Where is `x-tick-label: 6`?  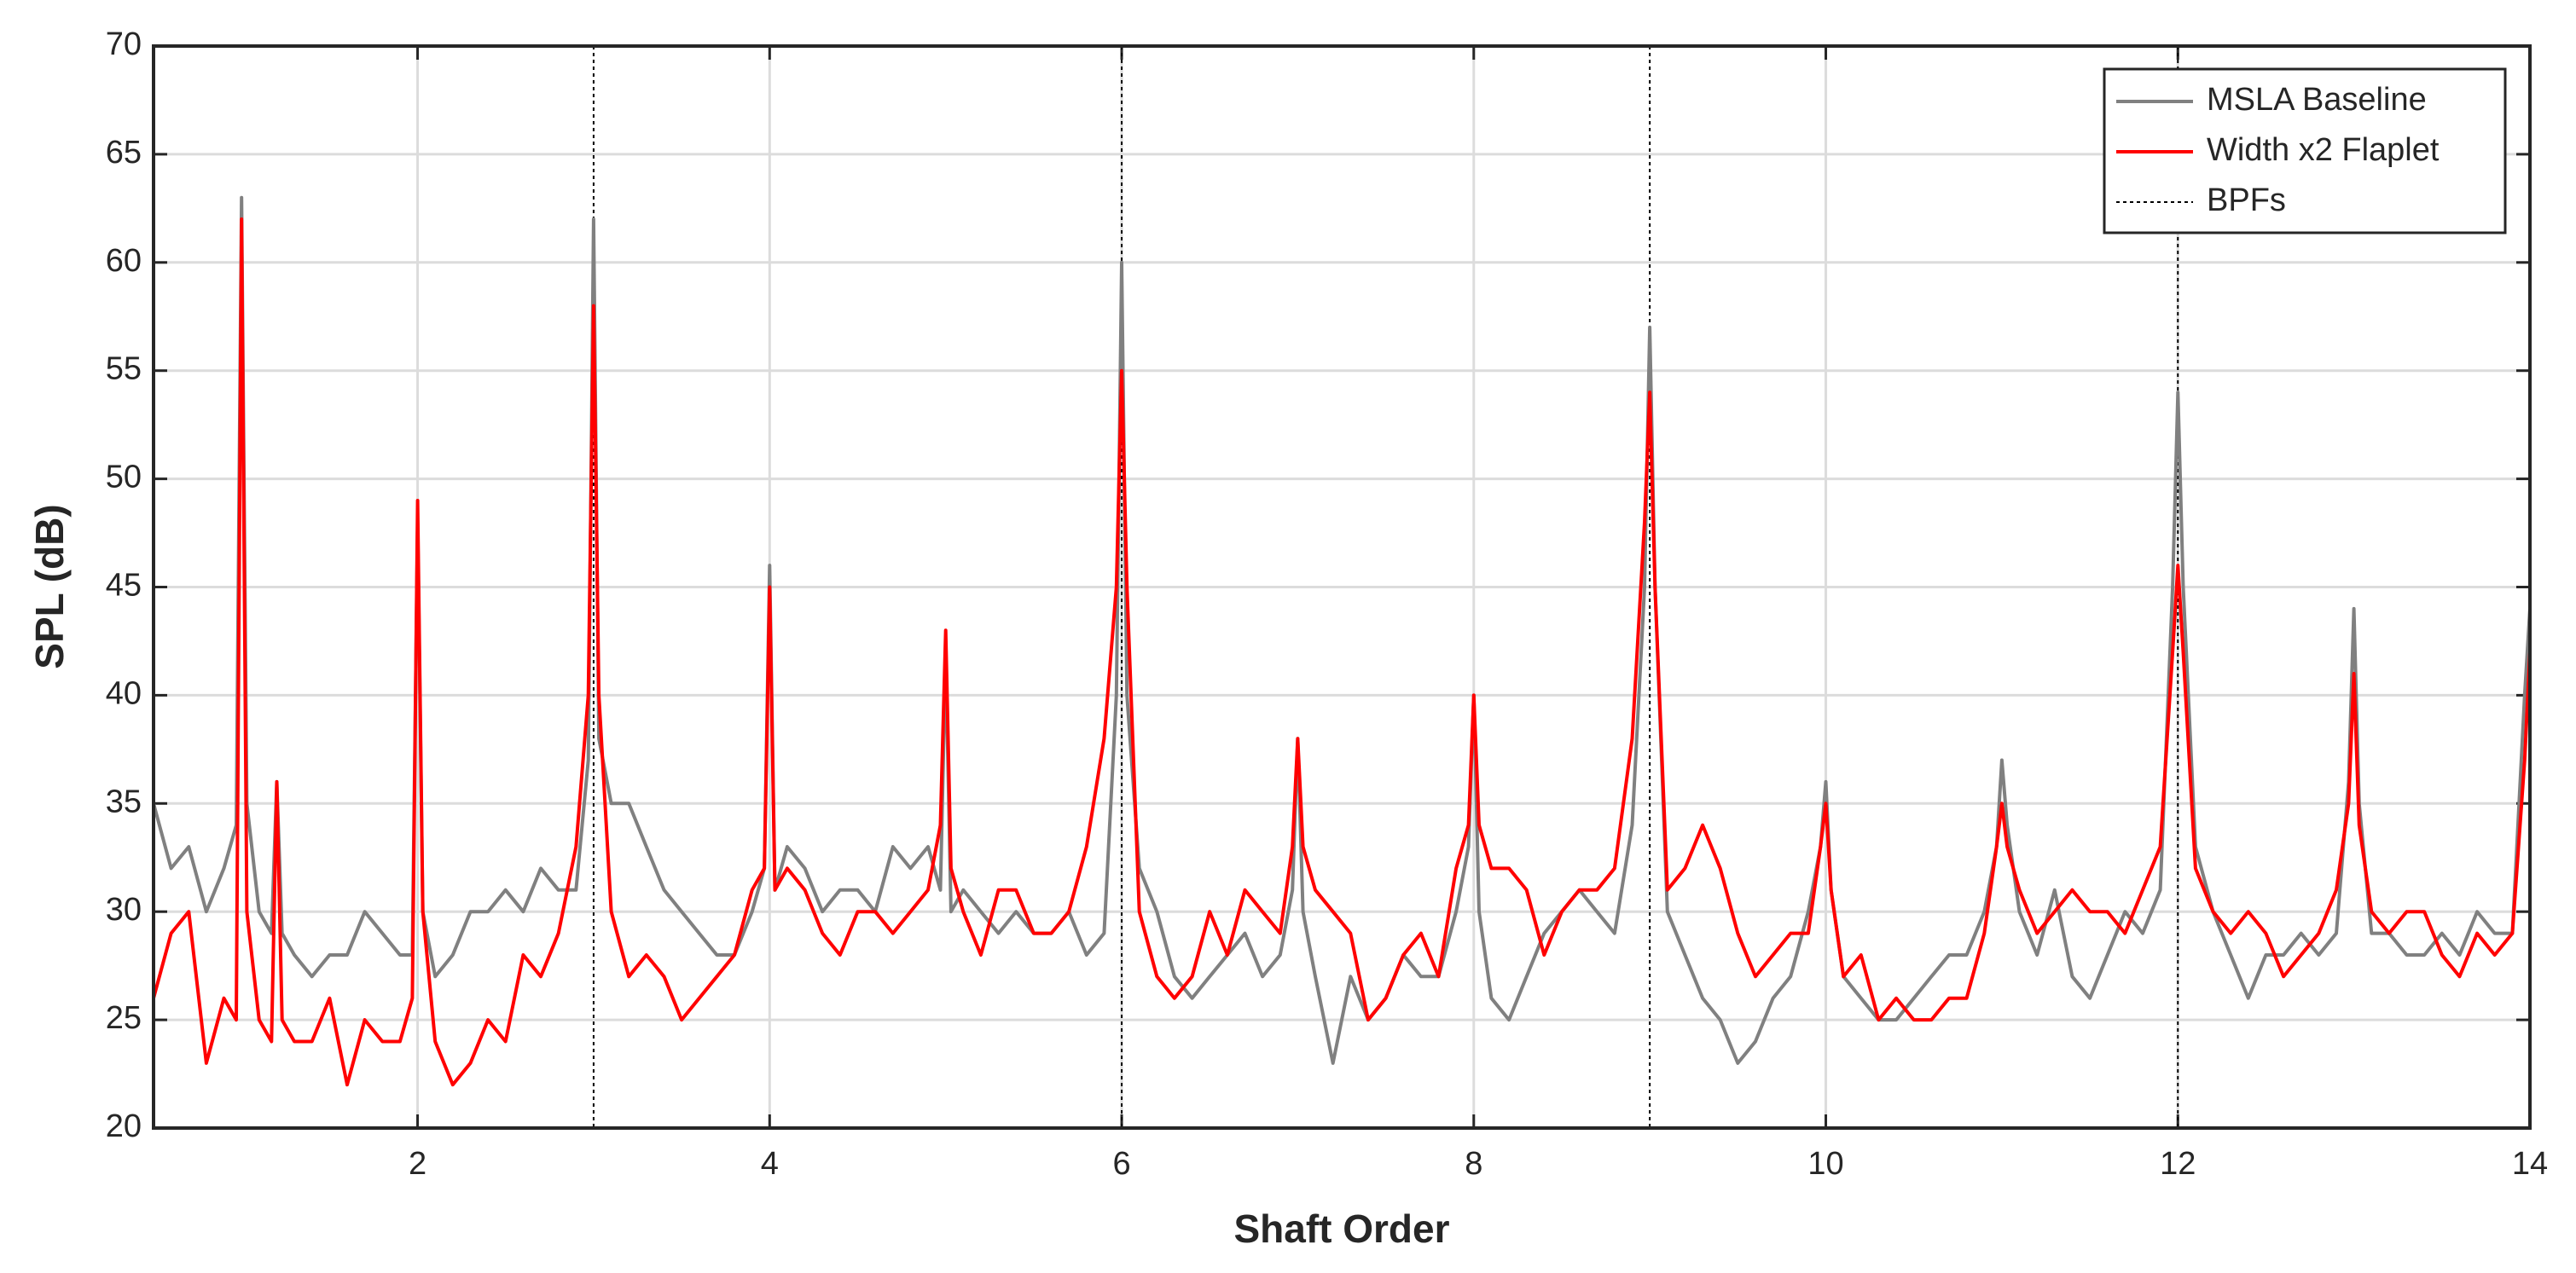
x-tick-label: 6 is located at coordinates (1121, 1164).